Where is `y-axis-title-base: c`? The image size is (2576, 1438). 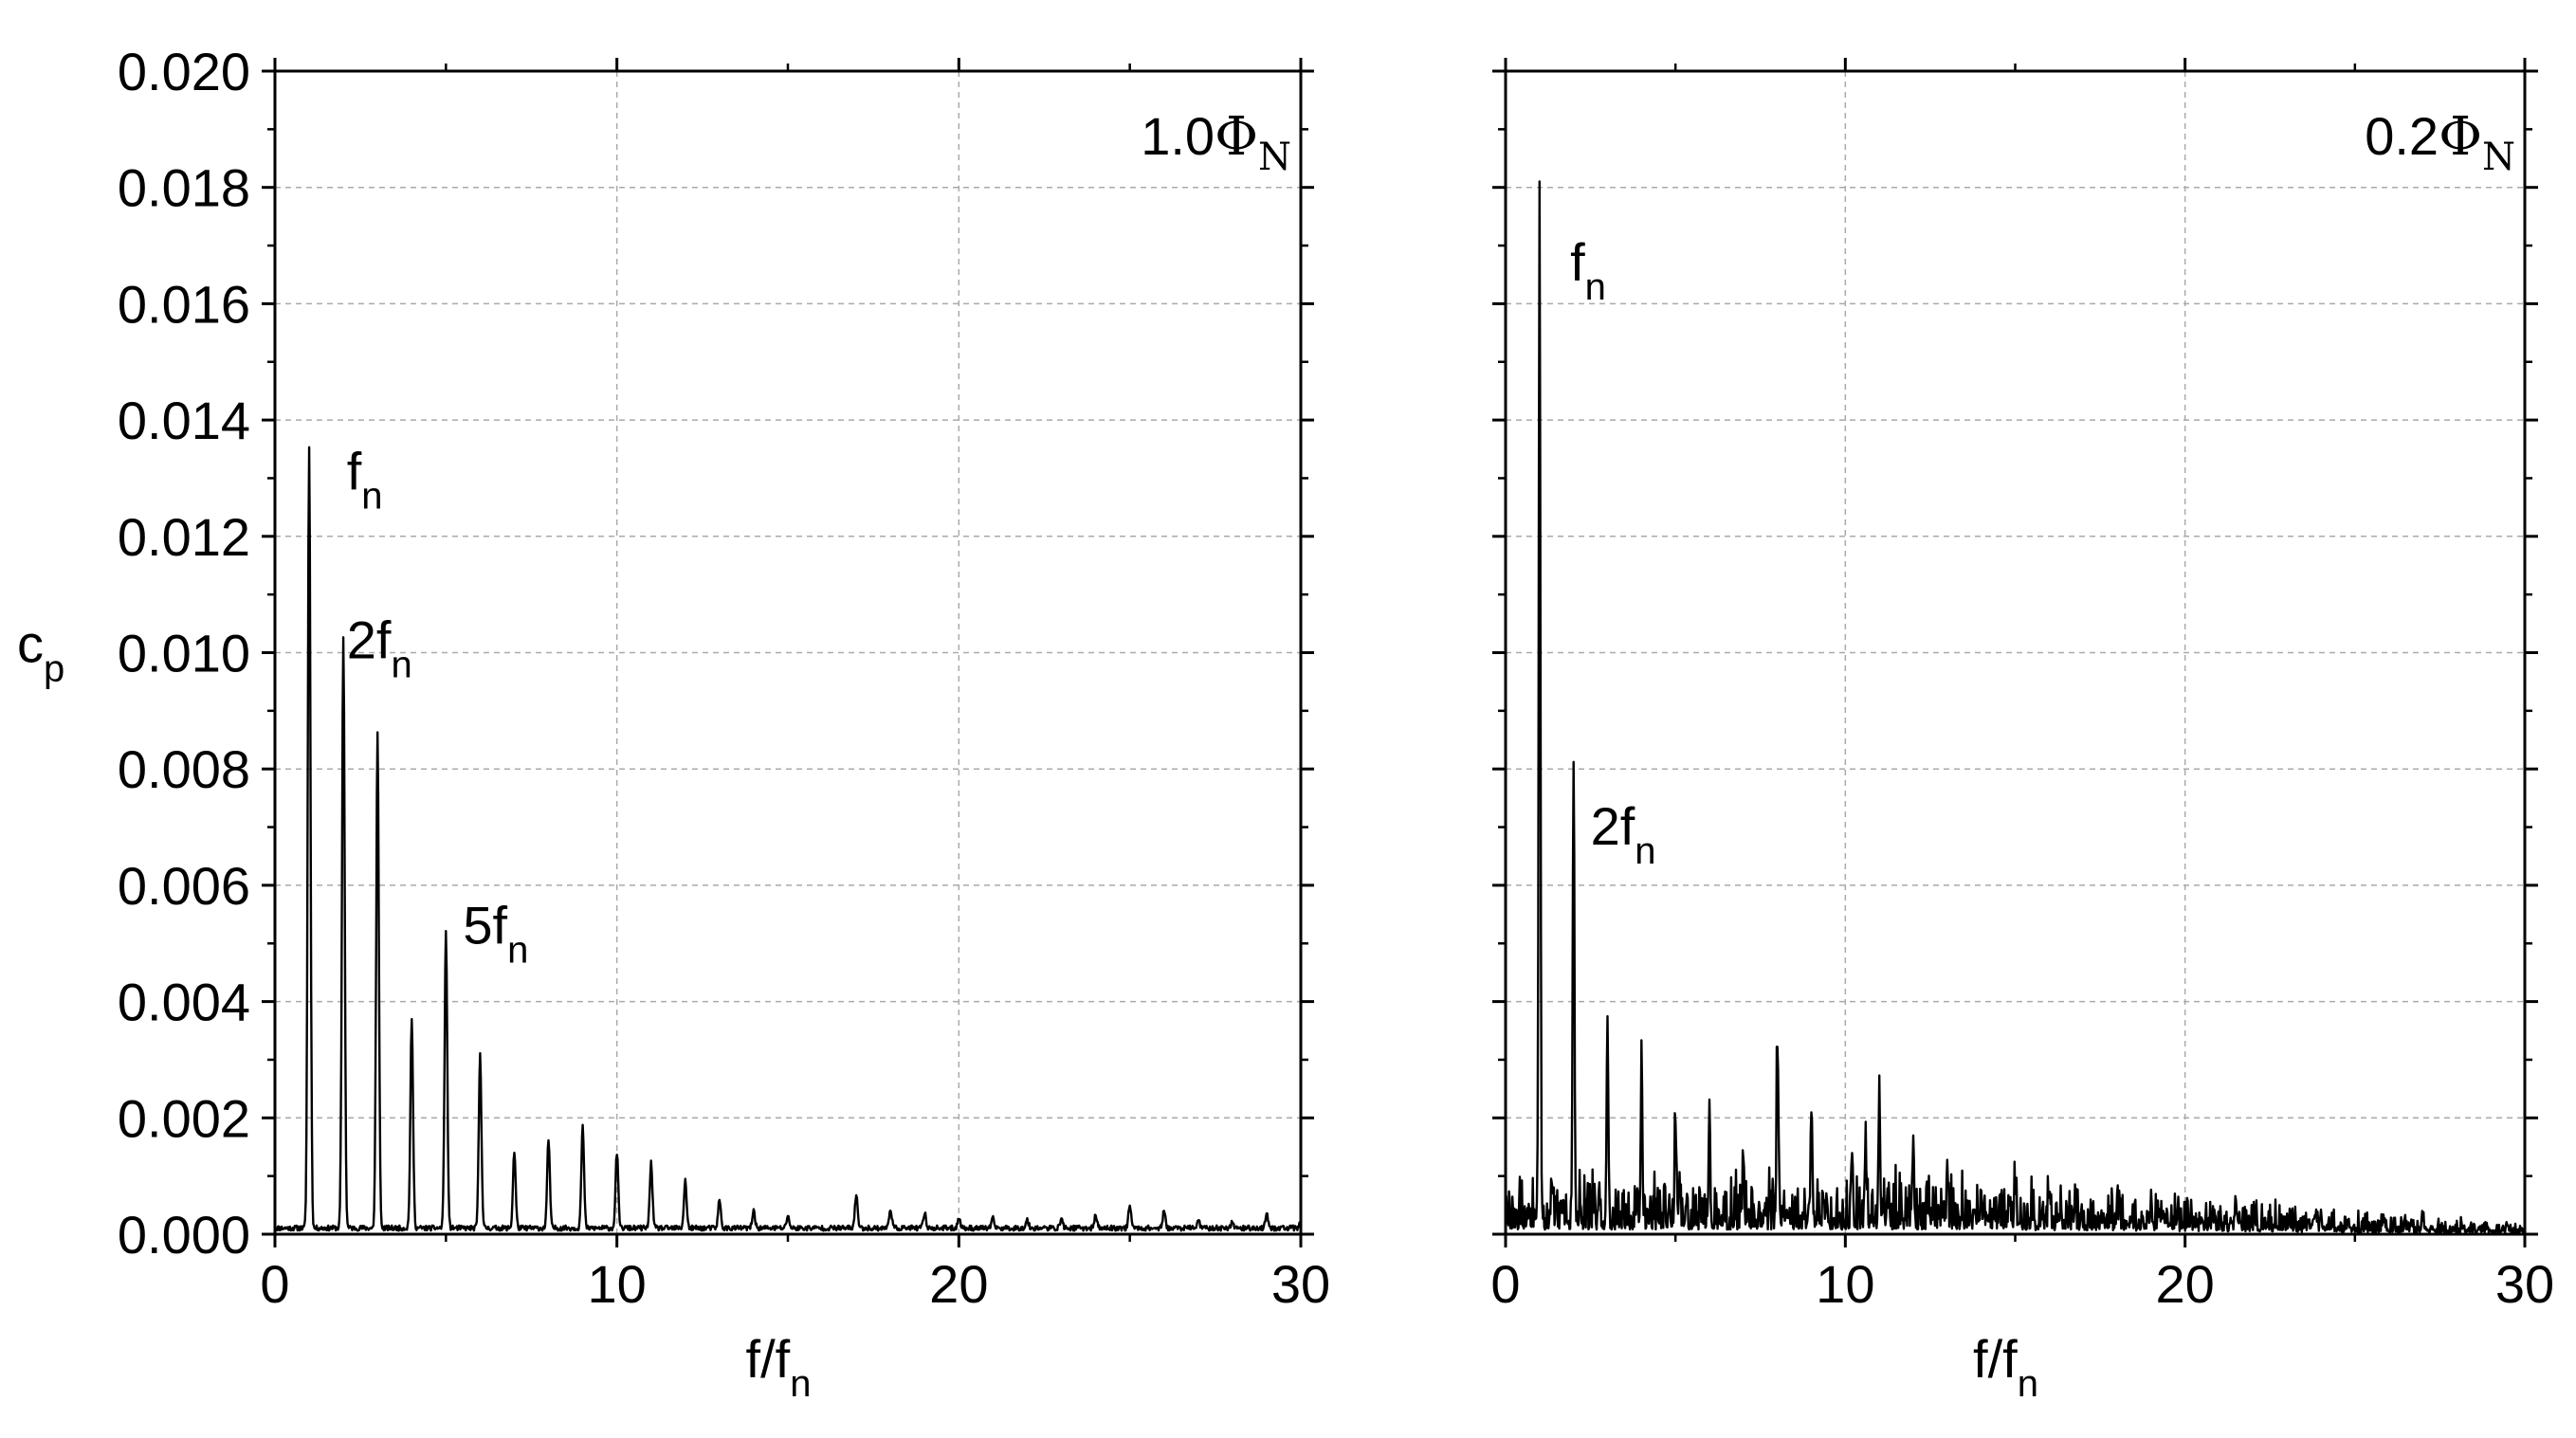
y-axis-title-base: c is located at coordinates (30, 644).